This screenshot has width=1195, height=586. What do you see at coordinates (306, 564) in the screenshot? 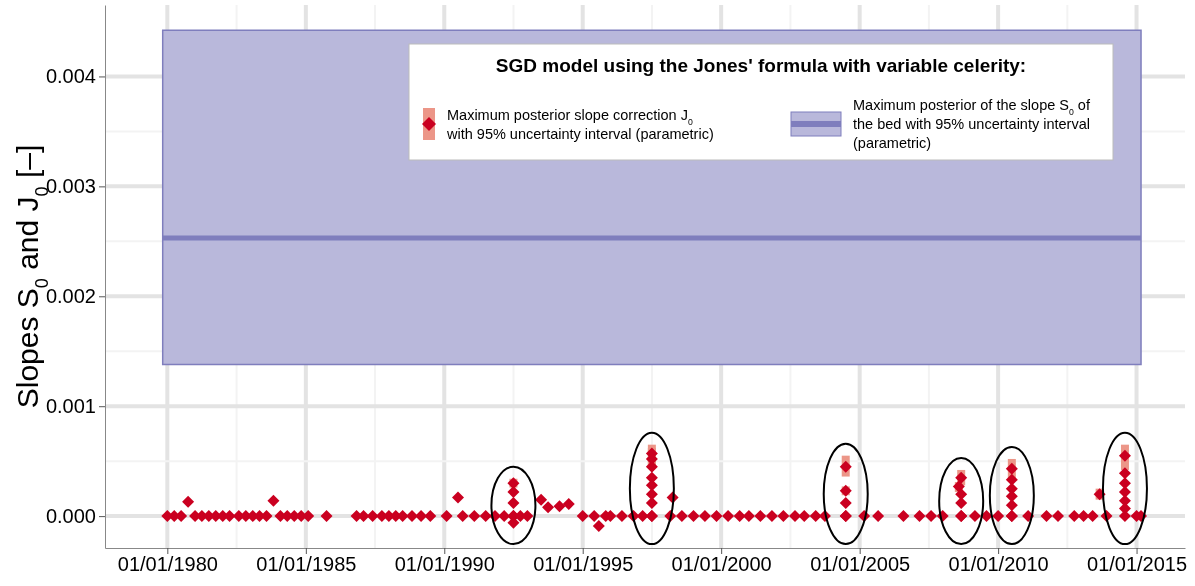
I see `x-tick-label: 01/01/1985` at bounding box center [306, 564].